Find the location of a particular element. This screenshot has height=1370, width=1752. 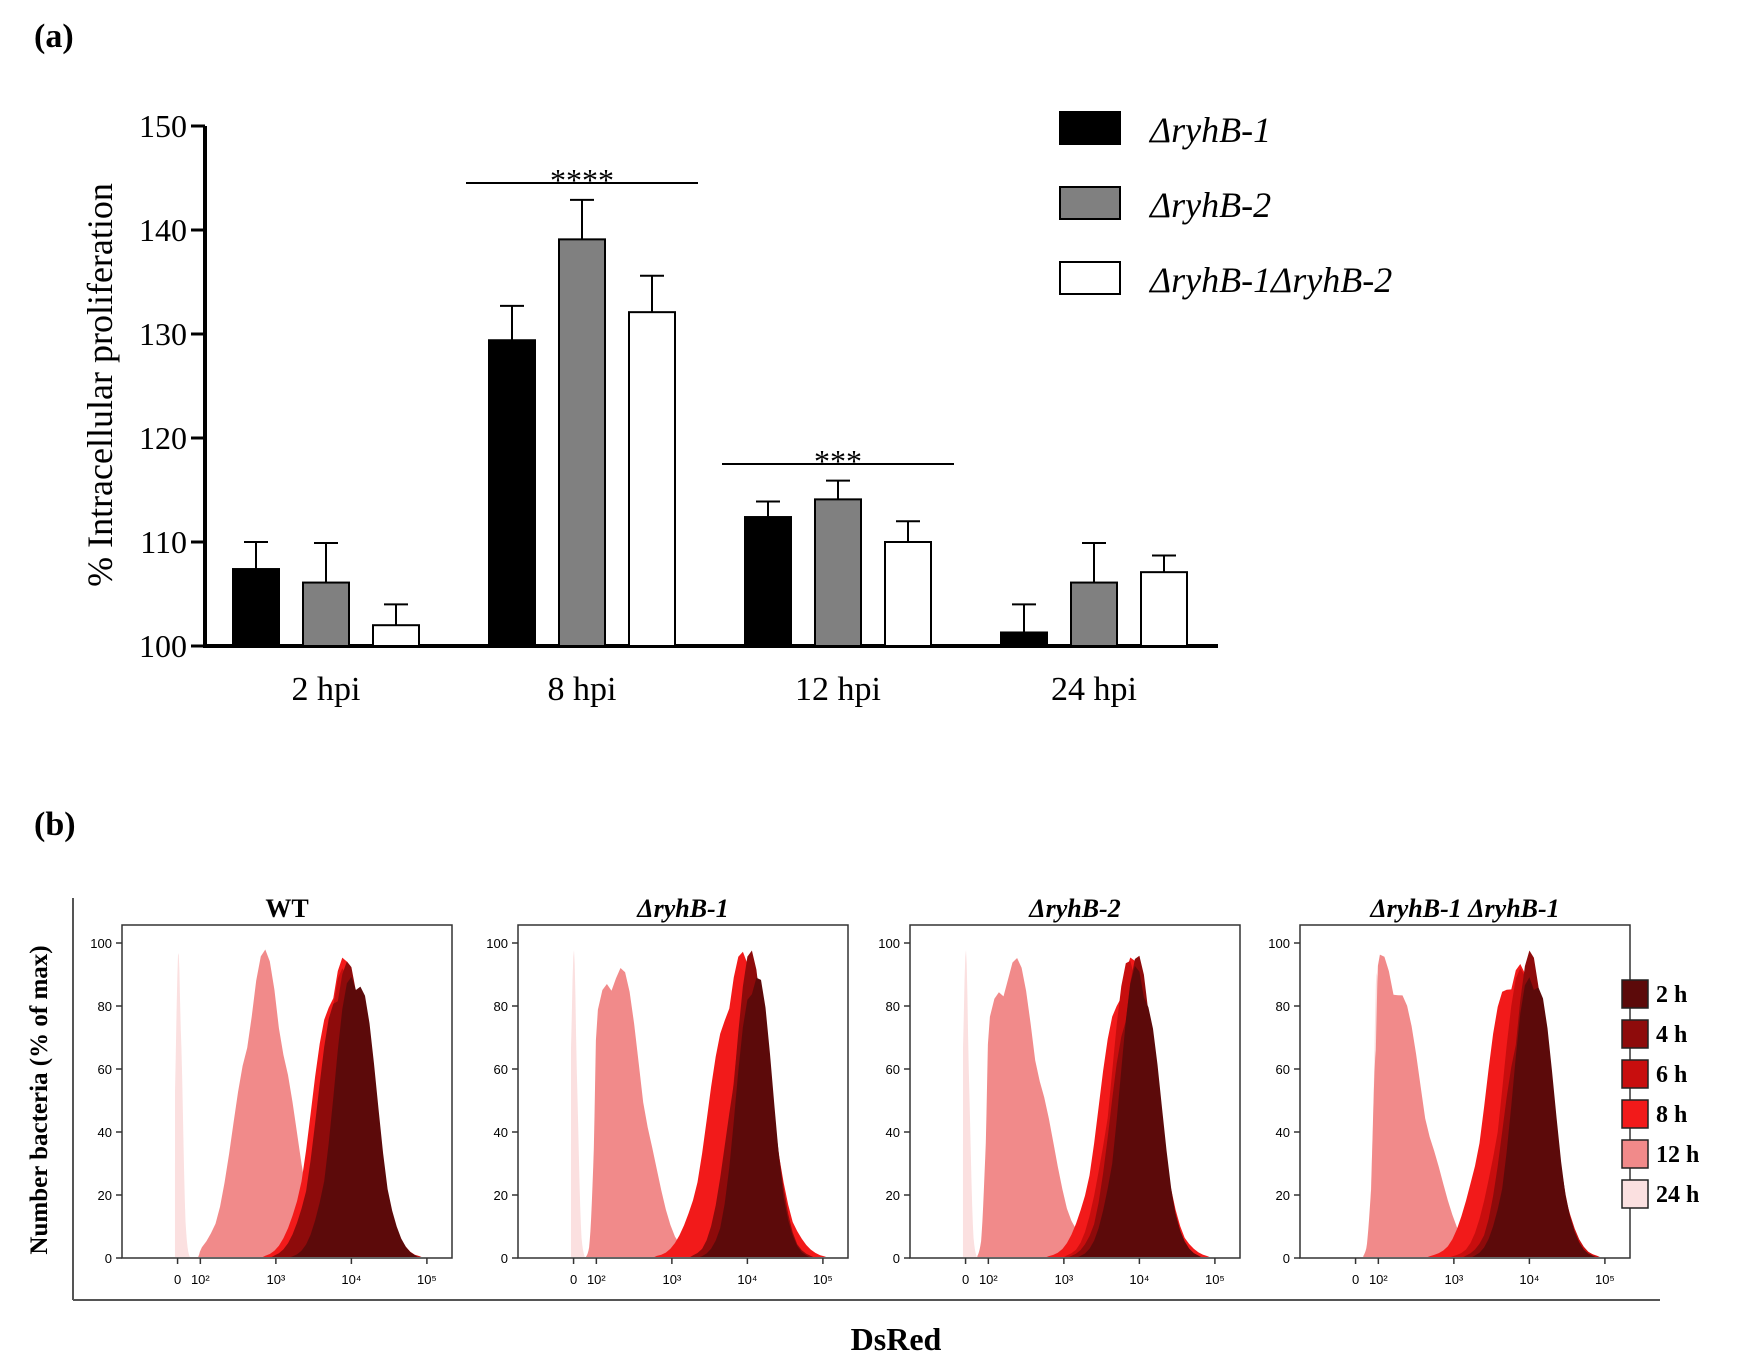

histogram-title: WT is located at coordinates (286, 908).